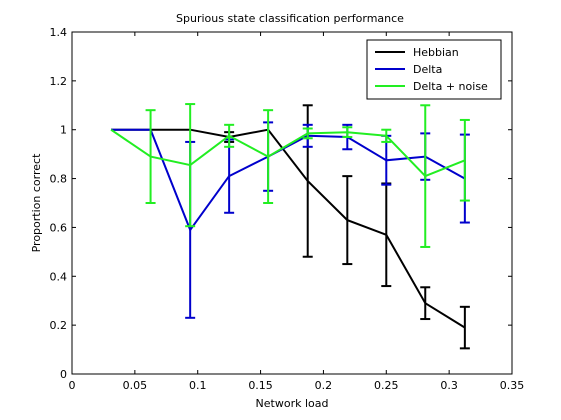 The height and width of the screenshot is (420, 561). Describe the element at coordinates (198, 385) in the screenshot. I see `x-tick-label: 0.1` at that location.